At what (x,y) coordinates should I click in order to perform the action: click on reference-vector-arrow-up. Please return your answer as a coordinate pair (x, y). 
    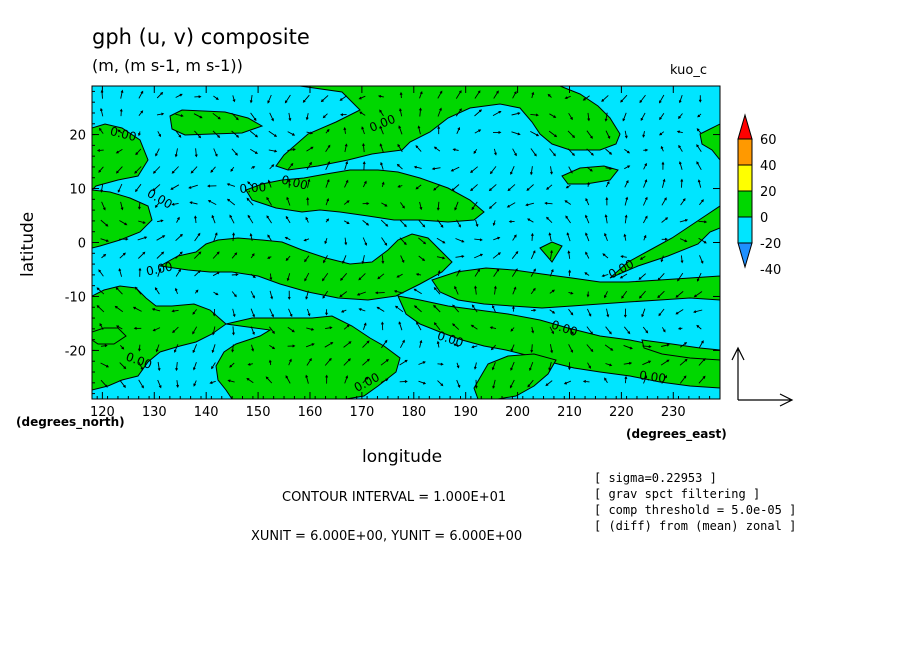
    Looking at the image, I should click on (738, 373).